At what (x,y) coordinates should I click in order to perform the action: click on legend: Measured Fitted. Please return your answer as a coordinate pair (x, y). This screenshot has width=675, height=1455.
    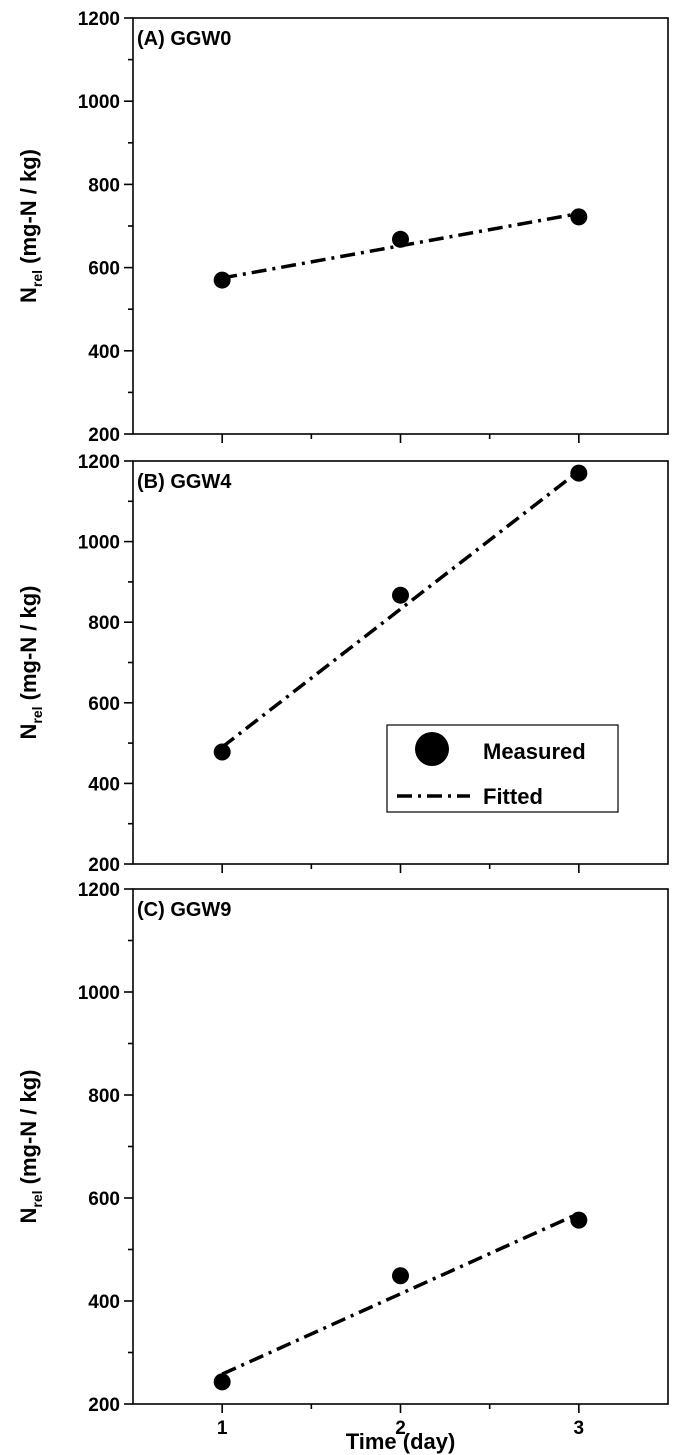
    Looking at the image, I should click on (502, 768).